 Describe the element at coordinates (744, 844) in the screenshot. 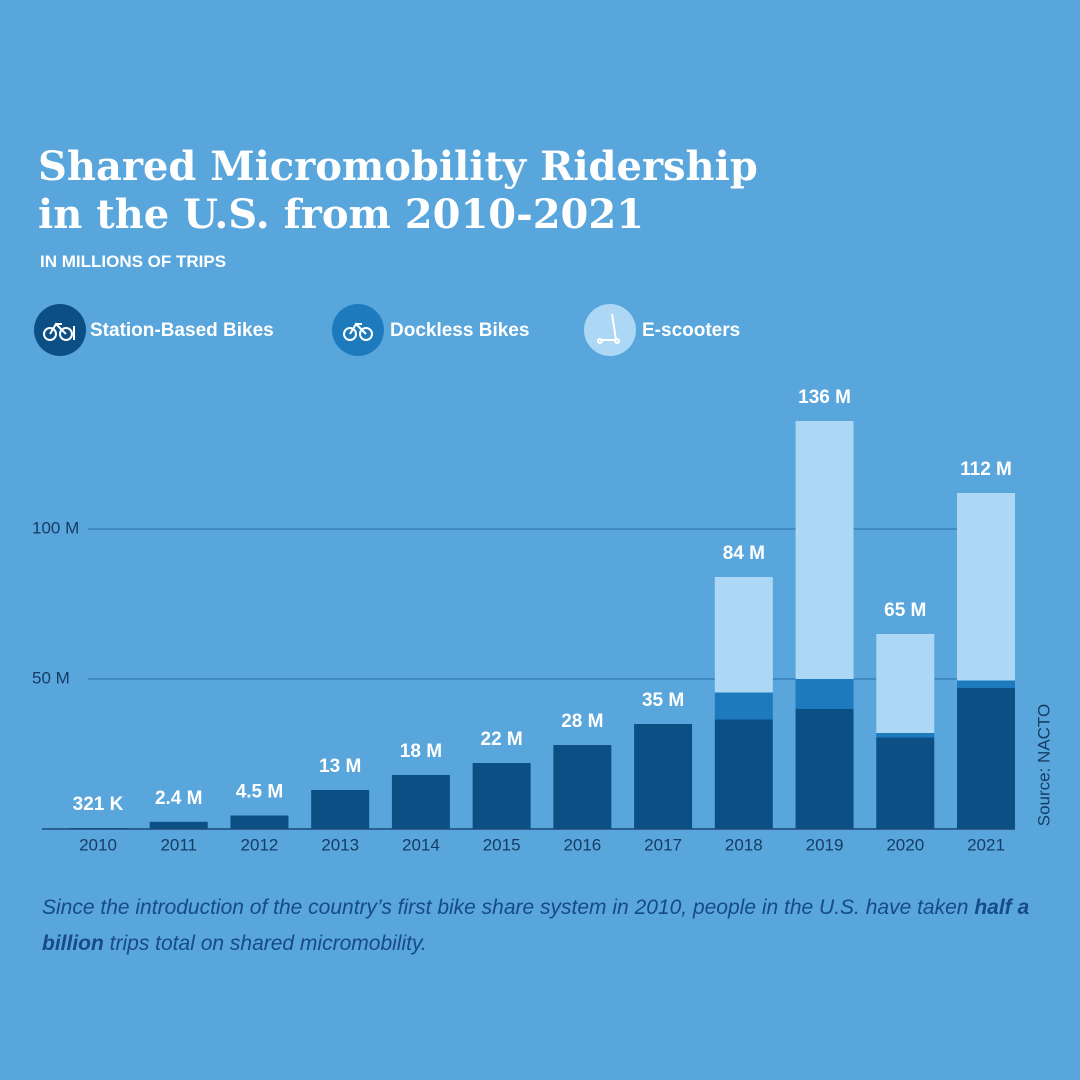

I see `x-tick-label: 2018` at that location.